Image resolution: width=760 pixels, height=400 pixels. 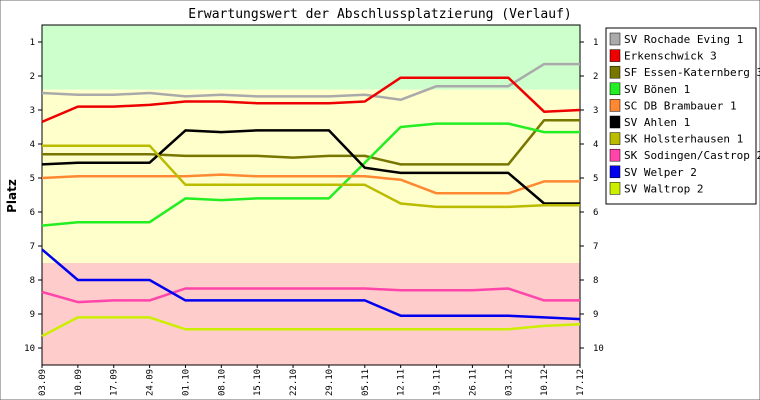 I want to click on x-tick-label: 03.12, so click(x=509, y=382).